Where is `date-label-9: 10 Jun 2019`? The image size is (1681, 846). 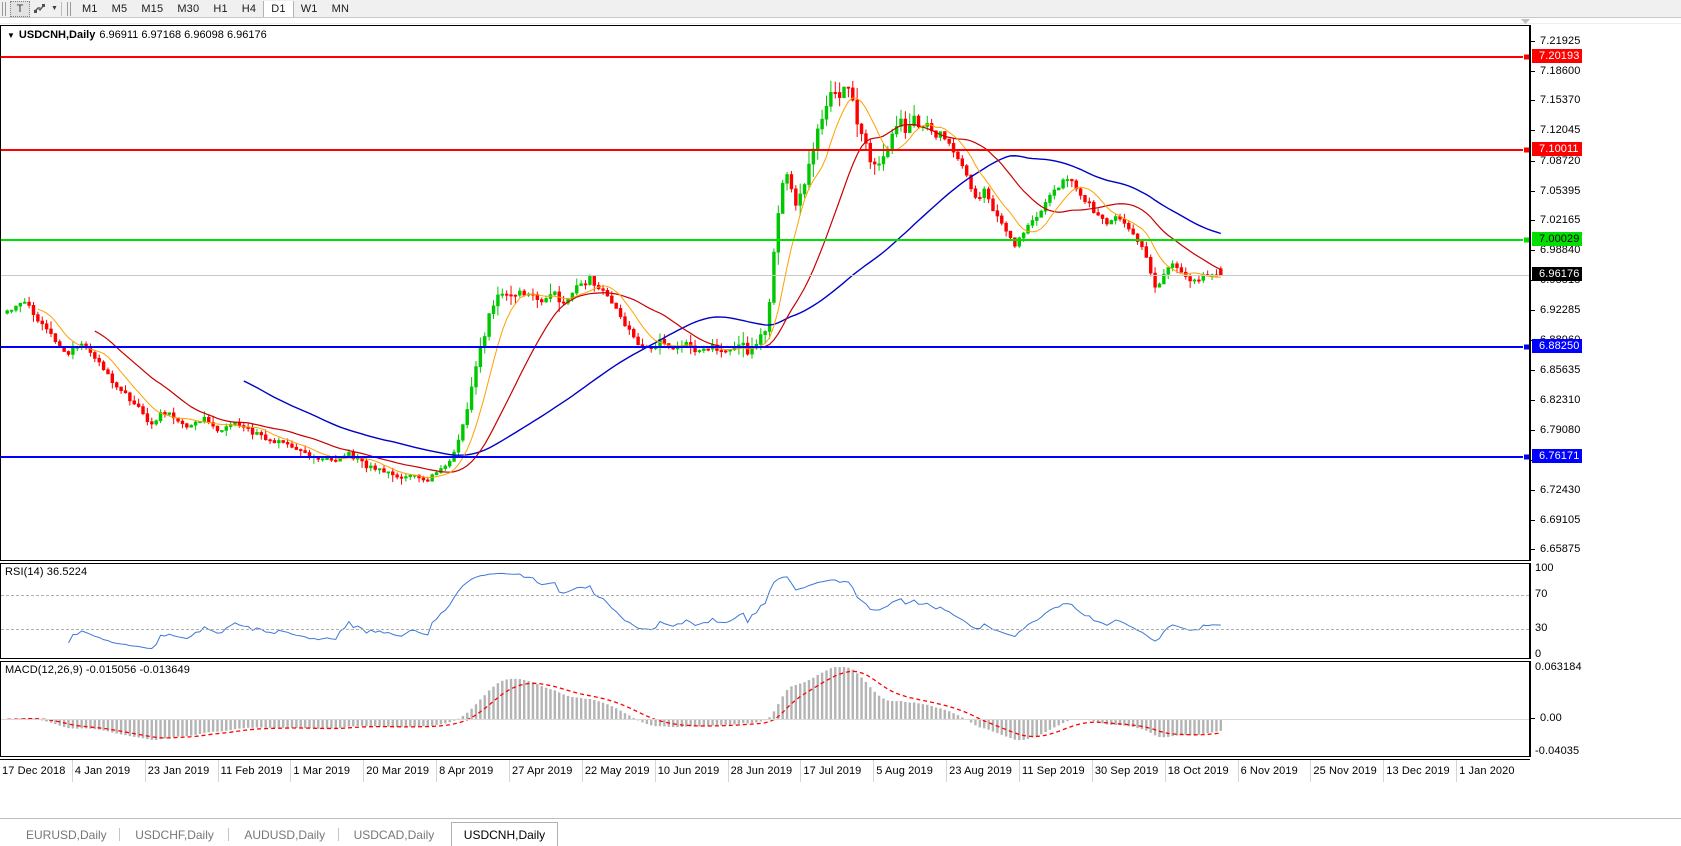 date-label-9: 10 Jun 2019 is located at coordinates (688, 771).